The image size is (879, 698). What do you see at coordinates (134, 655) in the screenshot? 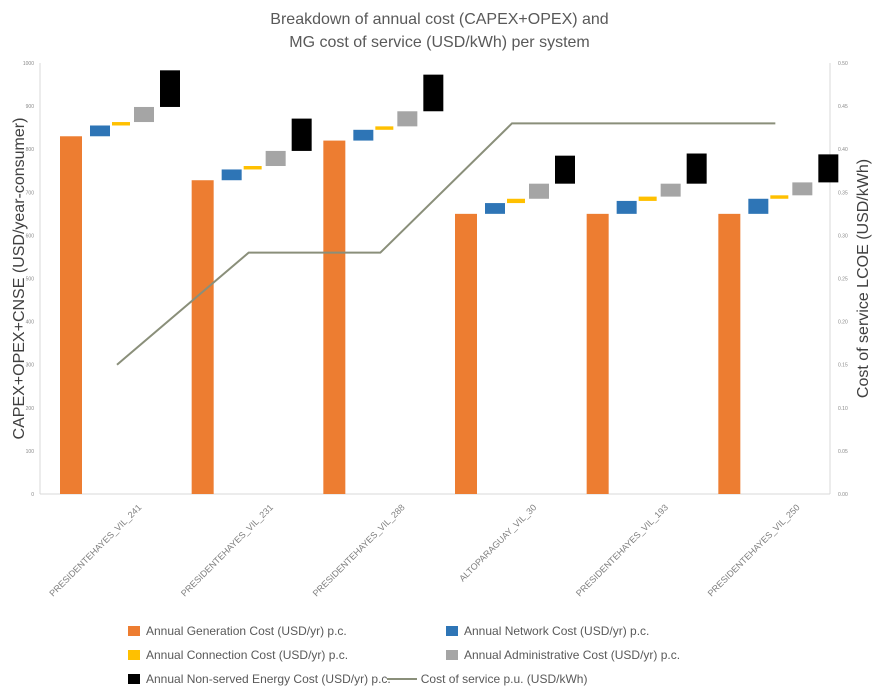
I see `legend-swatch-connection` at bounding box center [134, 655].